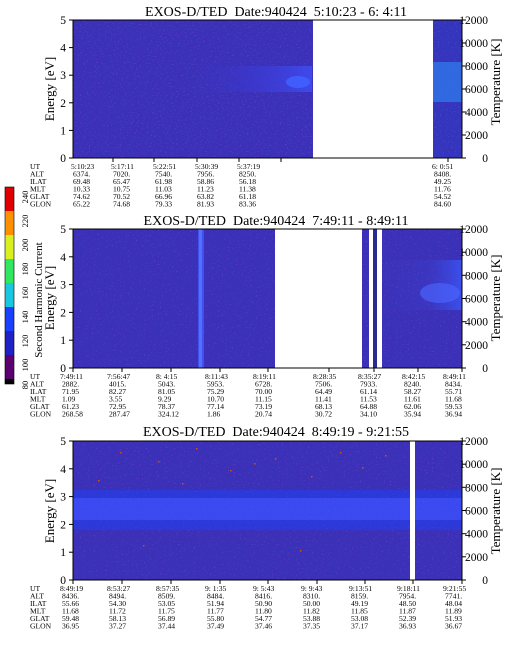  What do you see at coordinates (166, 406) in the screenshot?
I see `ephem-glat: 78.37` at bounding box center [166, 406].